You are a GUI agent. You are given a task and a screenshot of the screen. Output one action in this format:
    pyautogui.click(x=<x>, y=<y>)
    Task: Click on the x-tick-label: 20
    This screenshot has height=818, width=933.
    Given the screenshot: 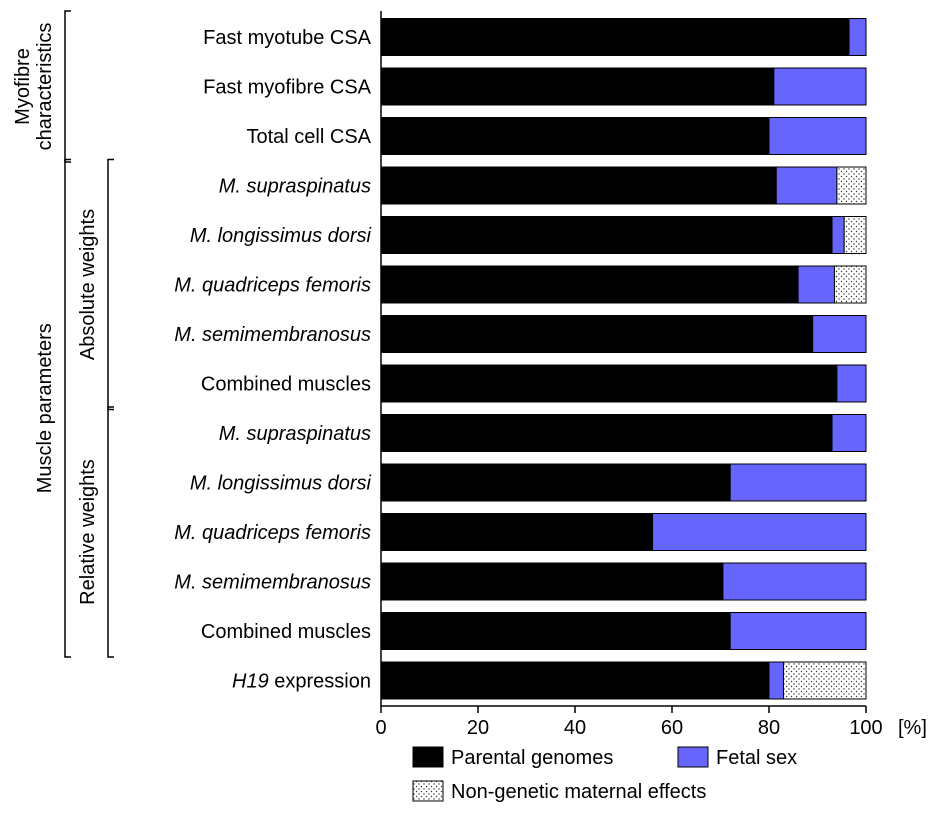 What is the action you would take?
    pyautogui.click(x=478, y=728)
    